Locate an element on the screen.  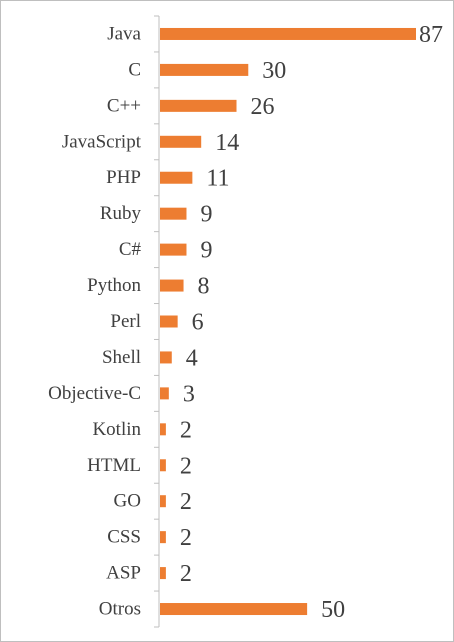
category-label-objective-c: Objective-C is located at coordinates (94, 393).